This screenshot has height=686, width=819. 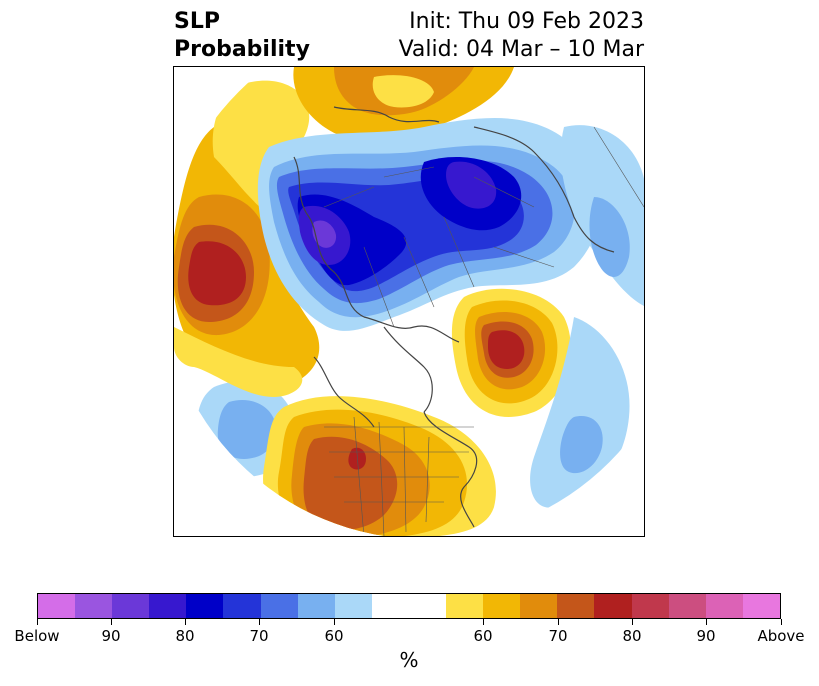 I want to click on positive-anomaly-west, so click(x=247, y=254).